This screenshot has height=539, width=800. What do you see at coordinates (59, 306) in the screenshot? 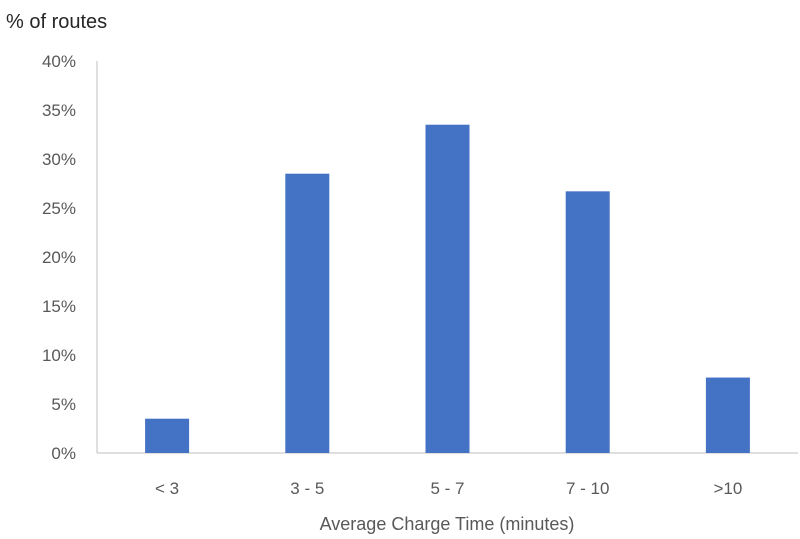
I see `y-tick-label: 15%` at bounding box center [59, 306].